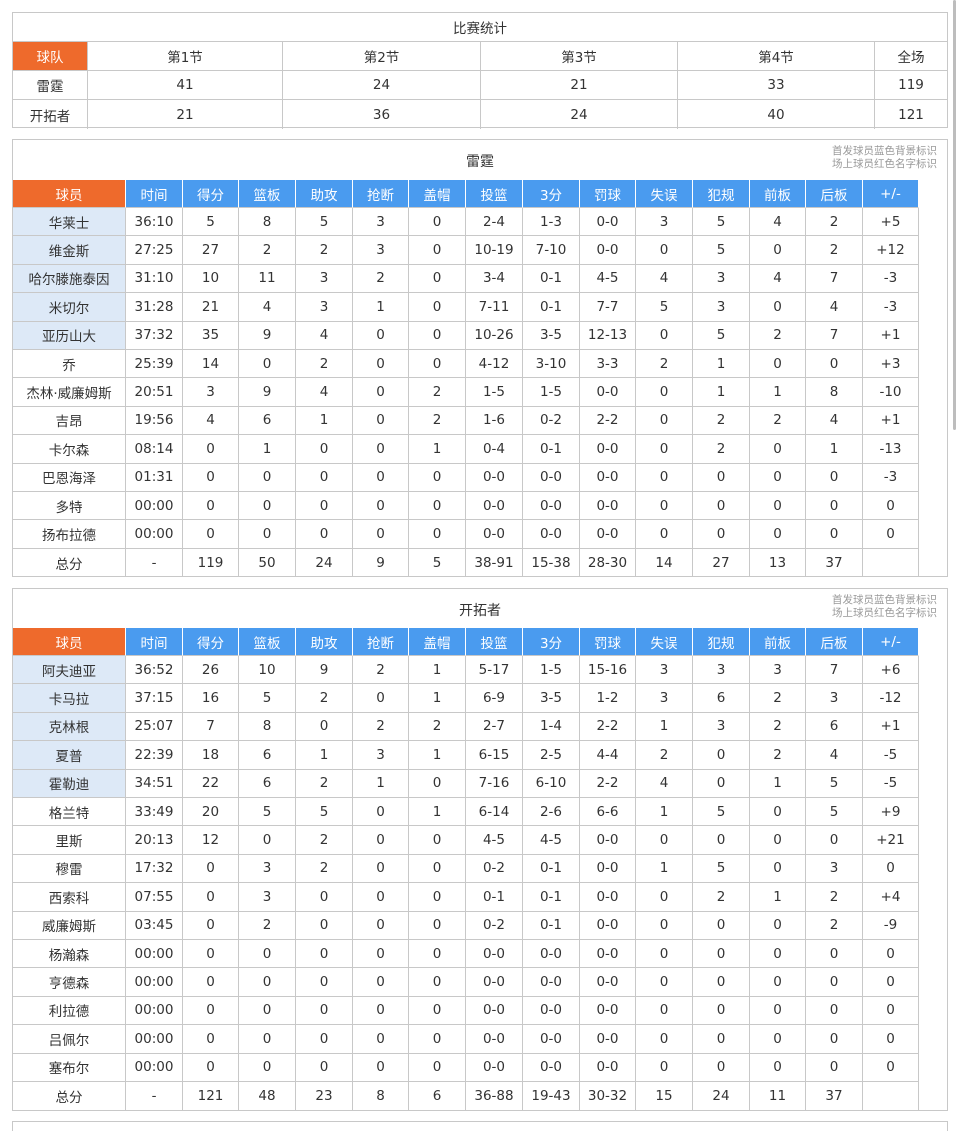 The width and height of the screenshot is (960, 1131). I want to click on stat-cell: 3-5, so click(551, 698).